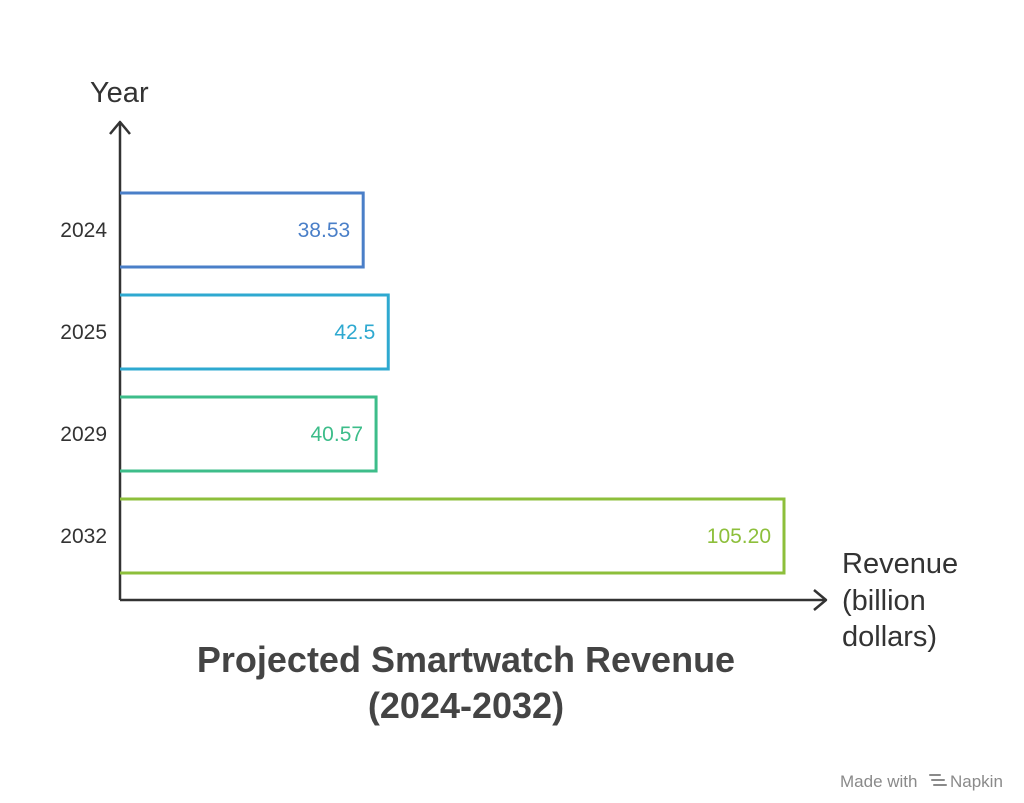 The image size is (1024, 803). I want to click on category-label-2029: 2029, so click(83, 434).